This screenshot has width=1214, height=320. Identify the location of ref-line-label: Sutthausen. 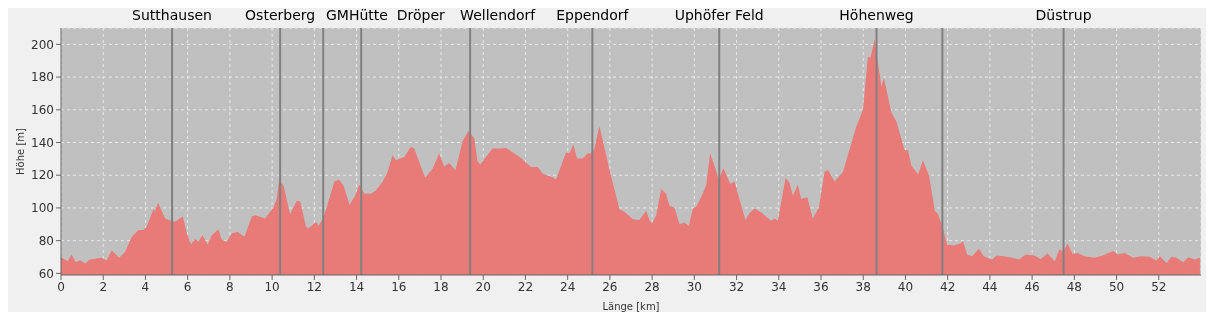
(172, 15).